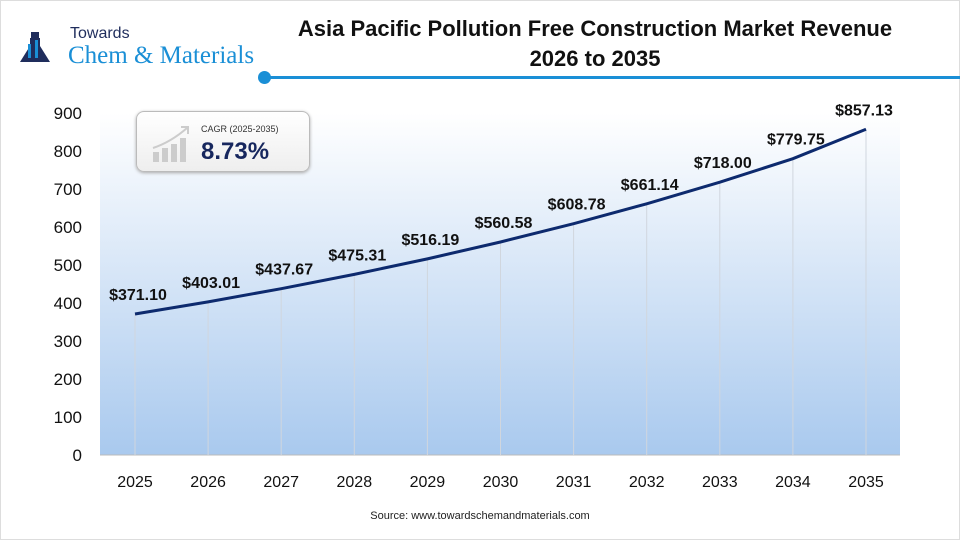 The width and height of the screenshot is (960, 540). Describe the element at coordinates (138, 295) in the screenshot. I see `data-label: $371.10` at that location.